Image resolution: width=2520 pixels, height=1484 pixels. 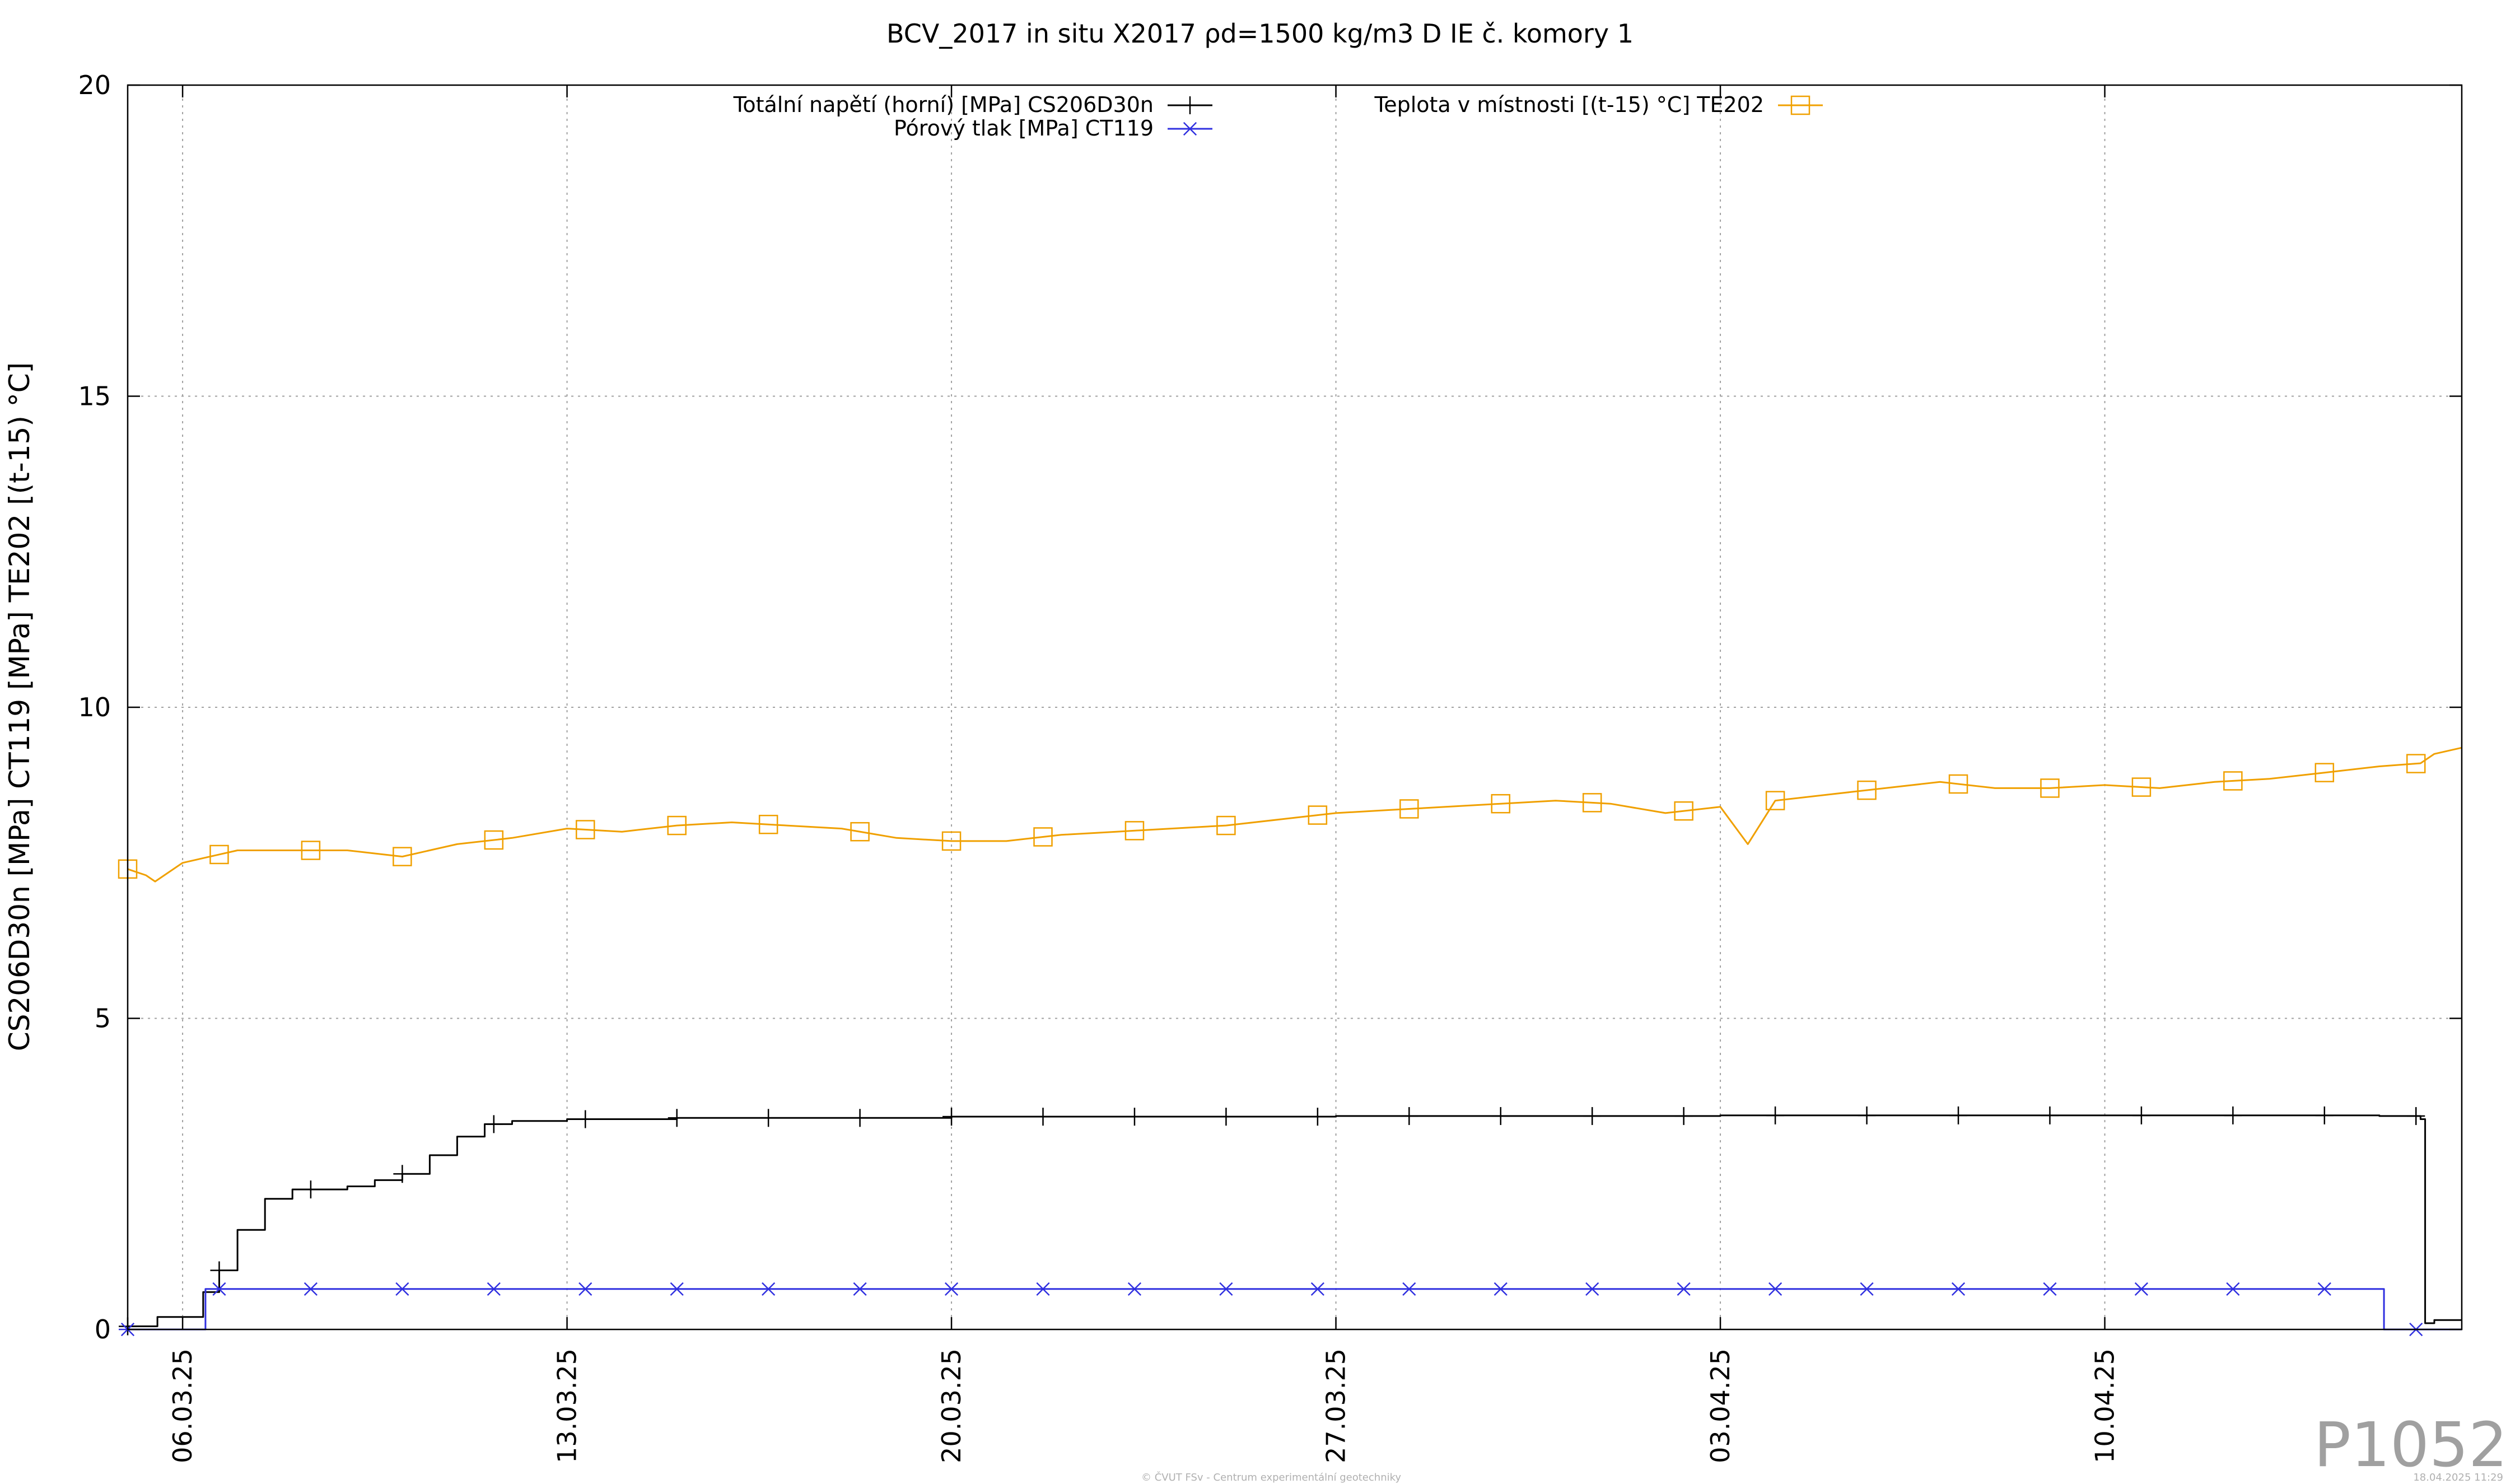 What do you see at coordinates (1024, 129) in the screenshot?
I see `legend-label-1: Pórový tlak [MPa] CT119` at bounding box center [1024, 129].